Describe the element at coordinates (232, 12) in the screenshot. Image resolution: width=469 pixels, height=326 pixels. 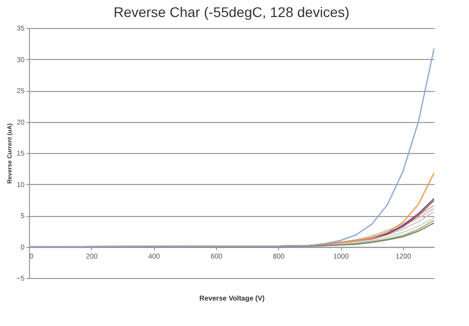
I see `chart-title: Reverse Char (-55degC, 128 devices)` at that location.